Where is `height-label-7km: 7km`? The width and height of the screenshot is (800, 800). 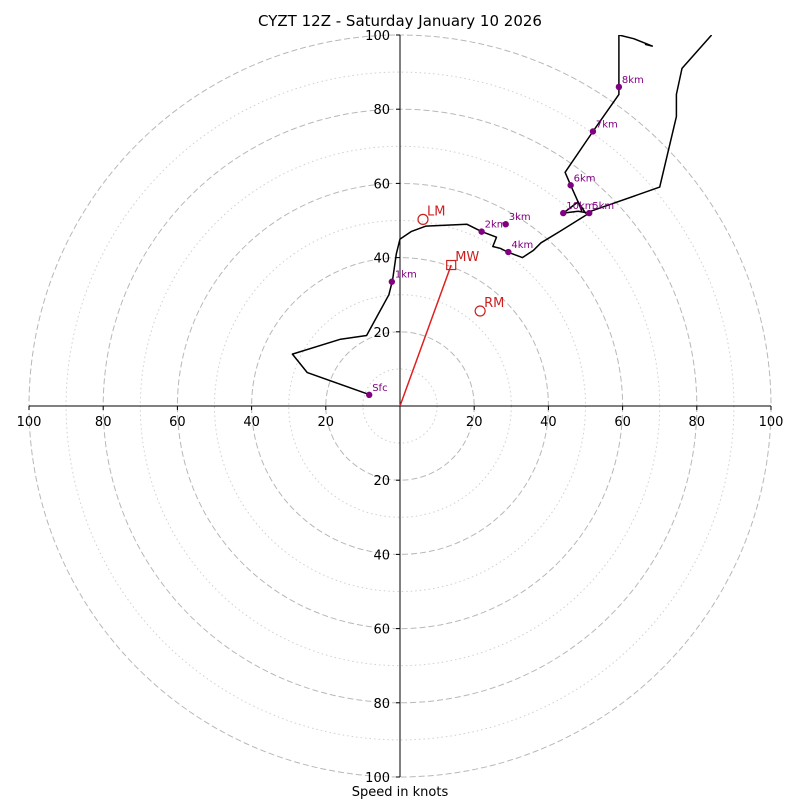 height-label-7km: 7km is located at coordinates (607, 124).